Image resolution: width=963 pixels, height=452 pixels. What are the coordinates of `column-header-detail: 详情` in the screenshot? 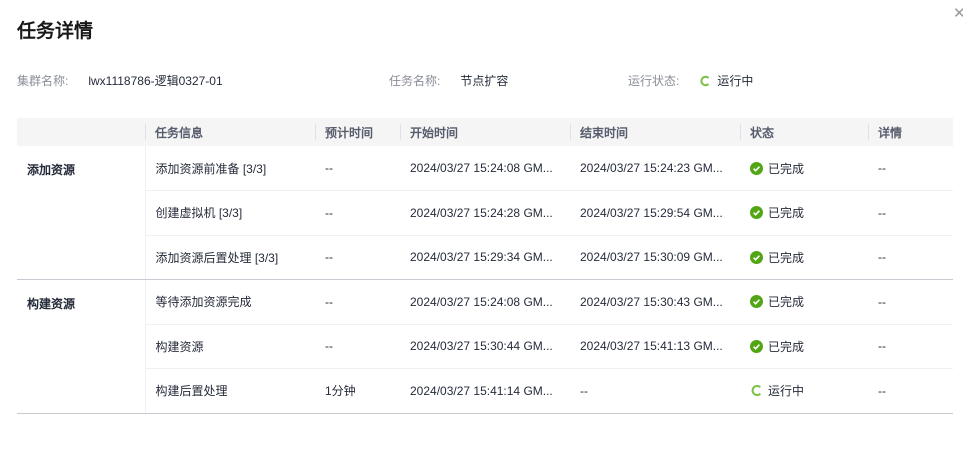 It's located at (910, 132).